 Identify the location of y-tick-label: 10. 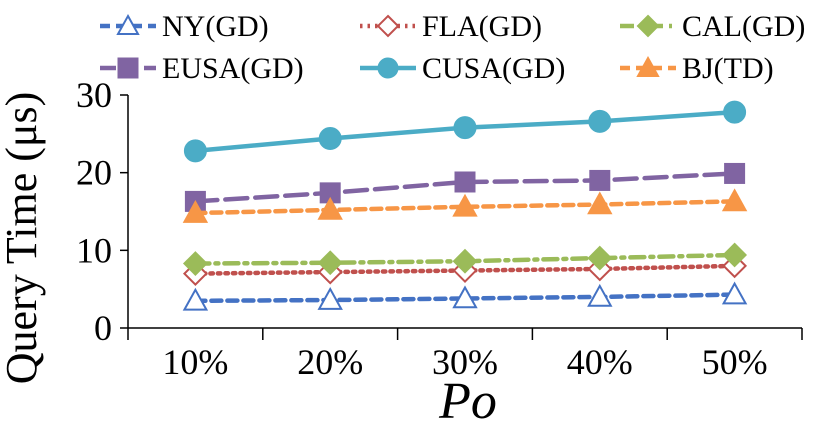
(94, 250).